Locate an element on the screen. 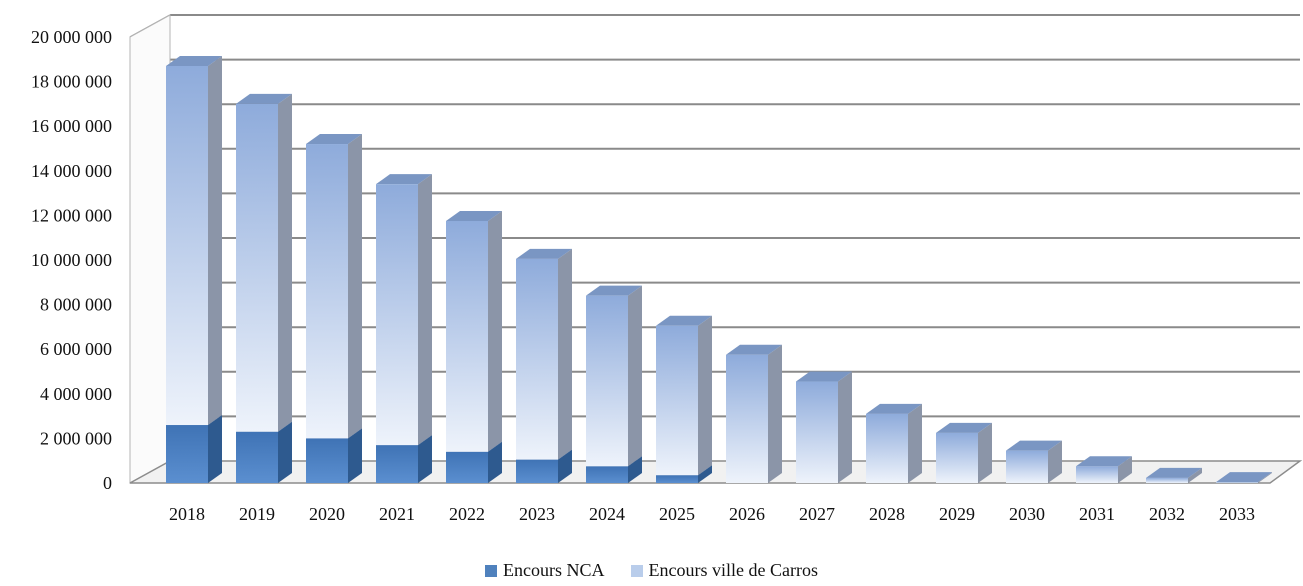  legend-swatch-nca is located at coordinates (491, 570).